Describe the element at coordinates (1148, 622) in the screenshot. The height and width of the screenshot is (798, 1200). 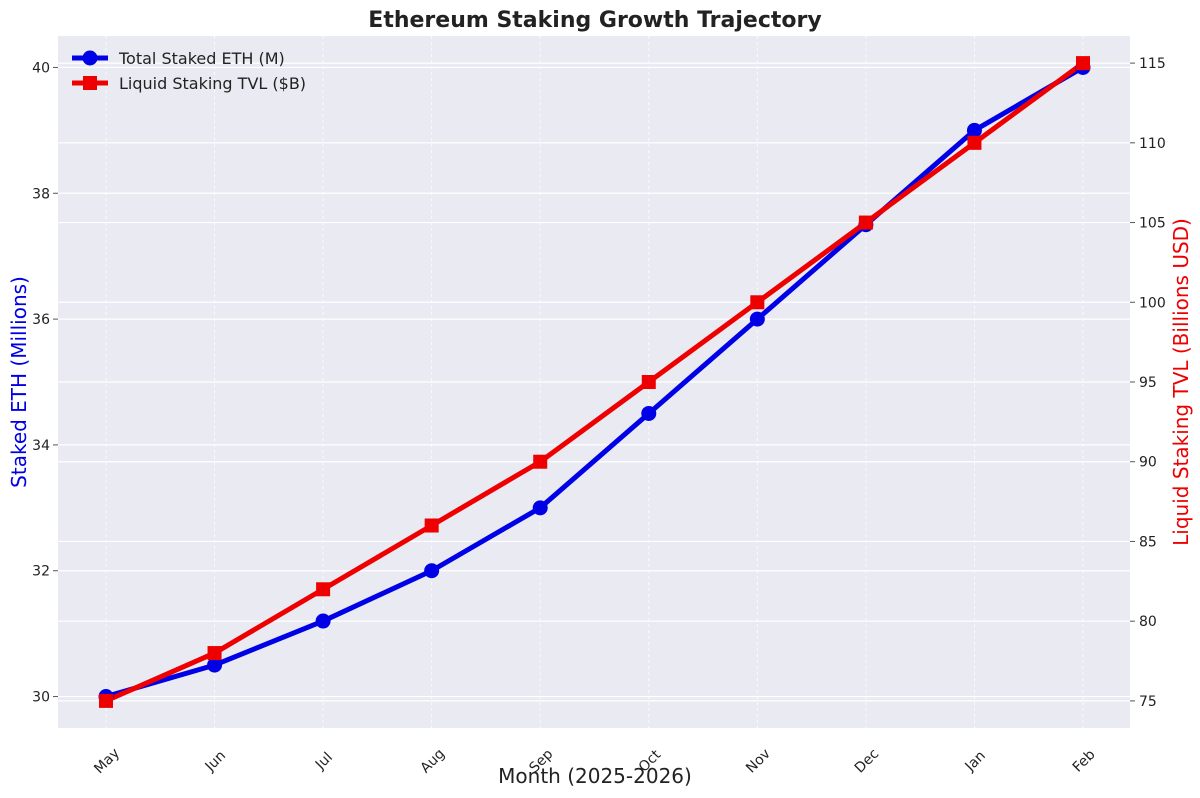
I see `right-y-tick-label: 80` at that location.